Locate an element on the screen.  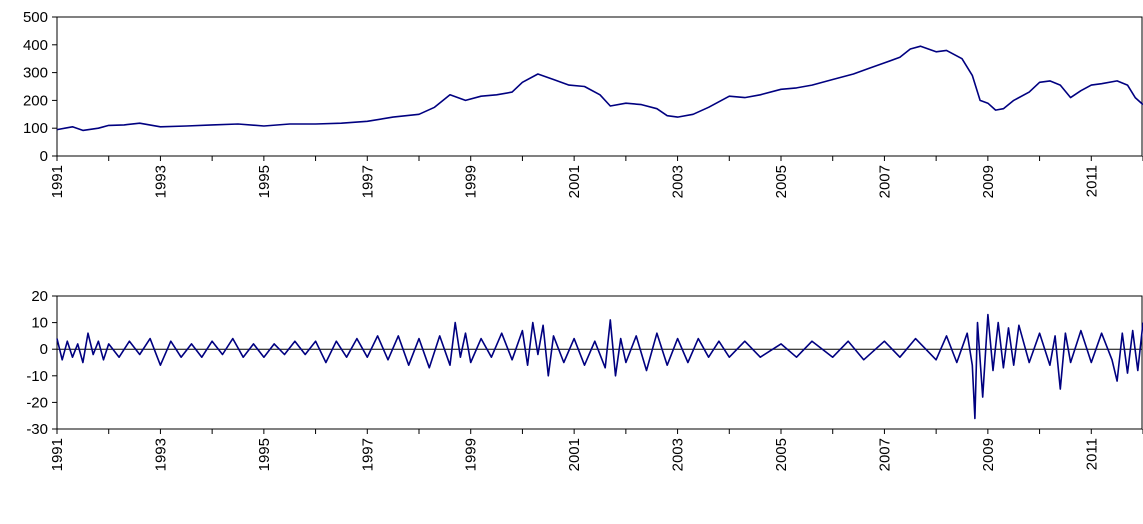
y-tick-label: -10 is located at coordinates (37, 376).